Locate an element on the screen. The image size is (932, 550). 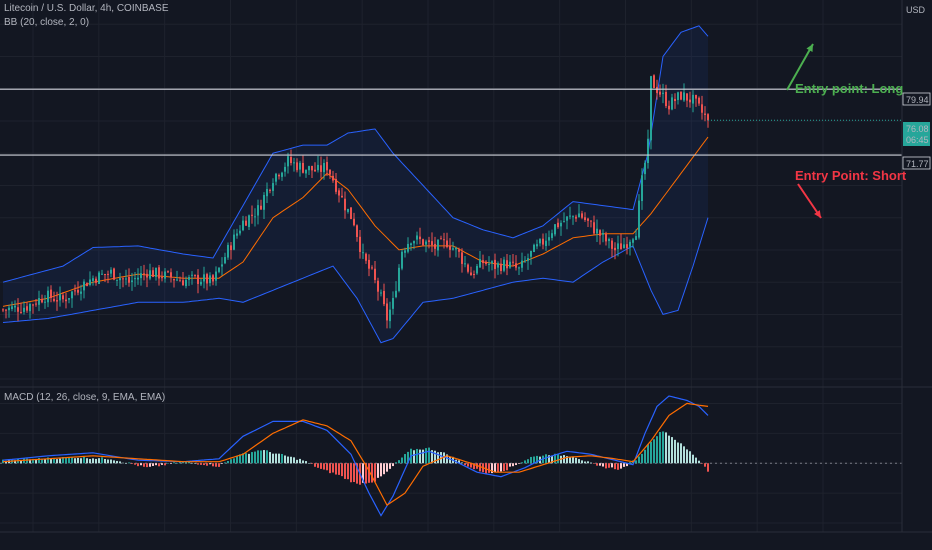
horizontal-levels is located at coordinates (451, 122).